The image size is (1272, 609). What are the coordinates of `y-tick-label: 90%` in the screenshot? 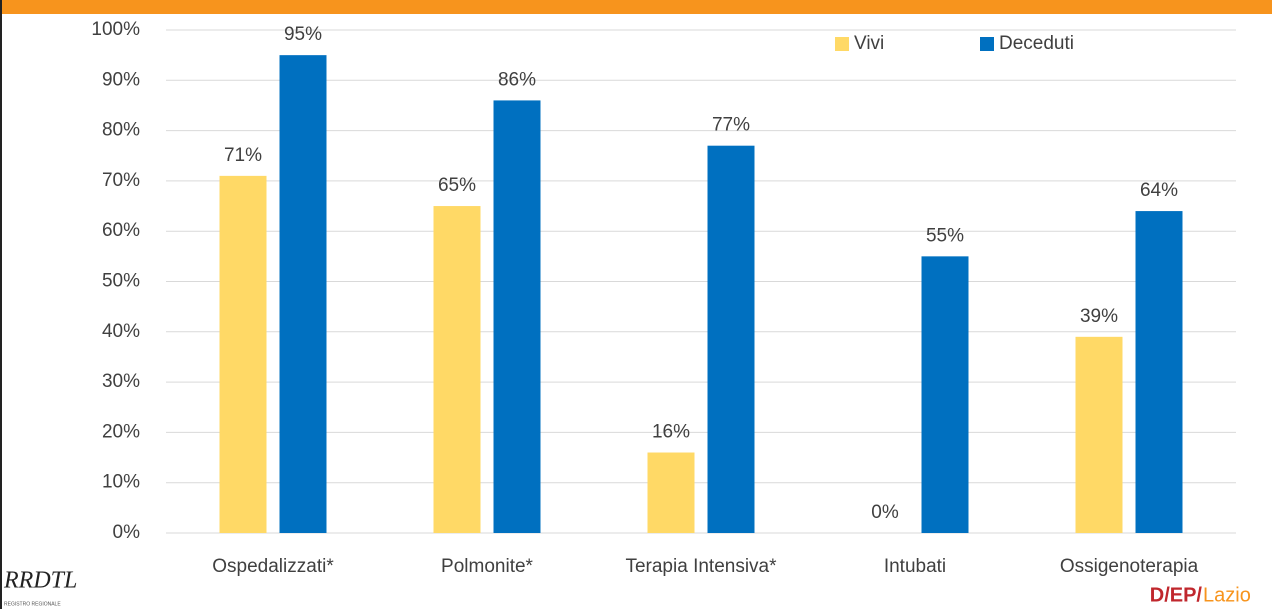 It's located at (121, 79).